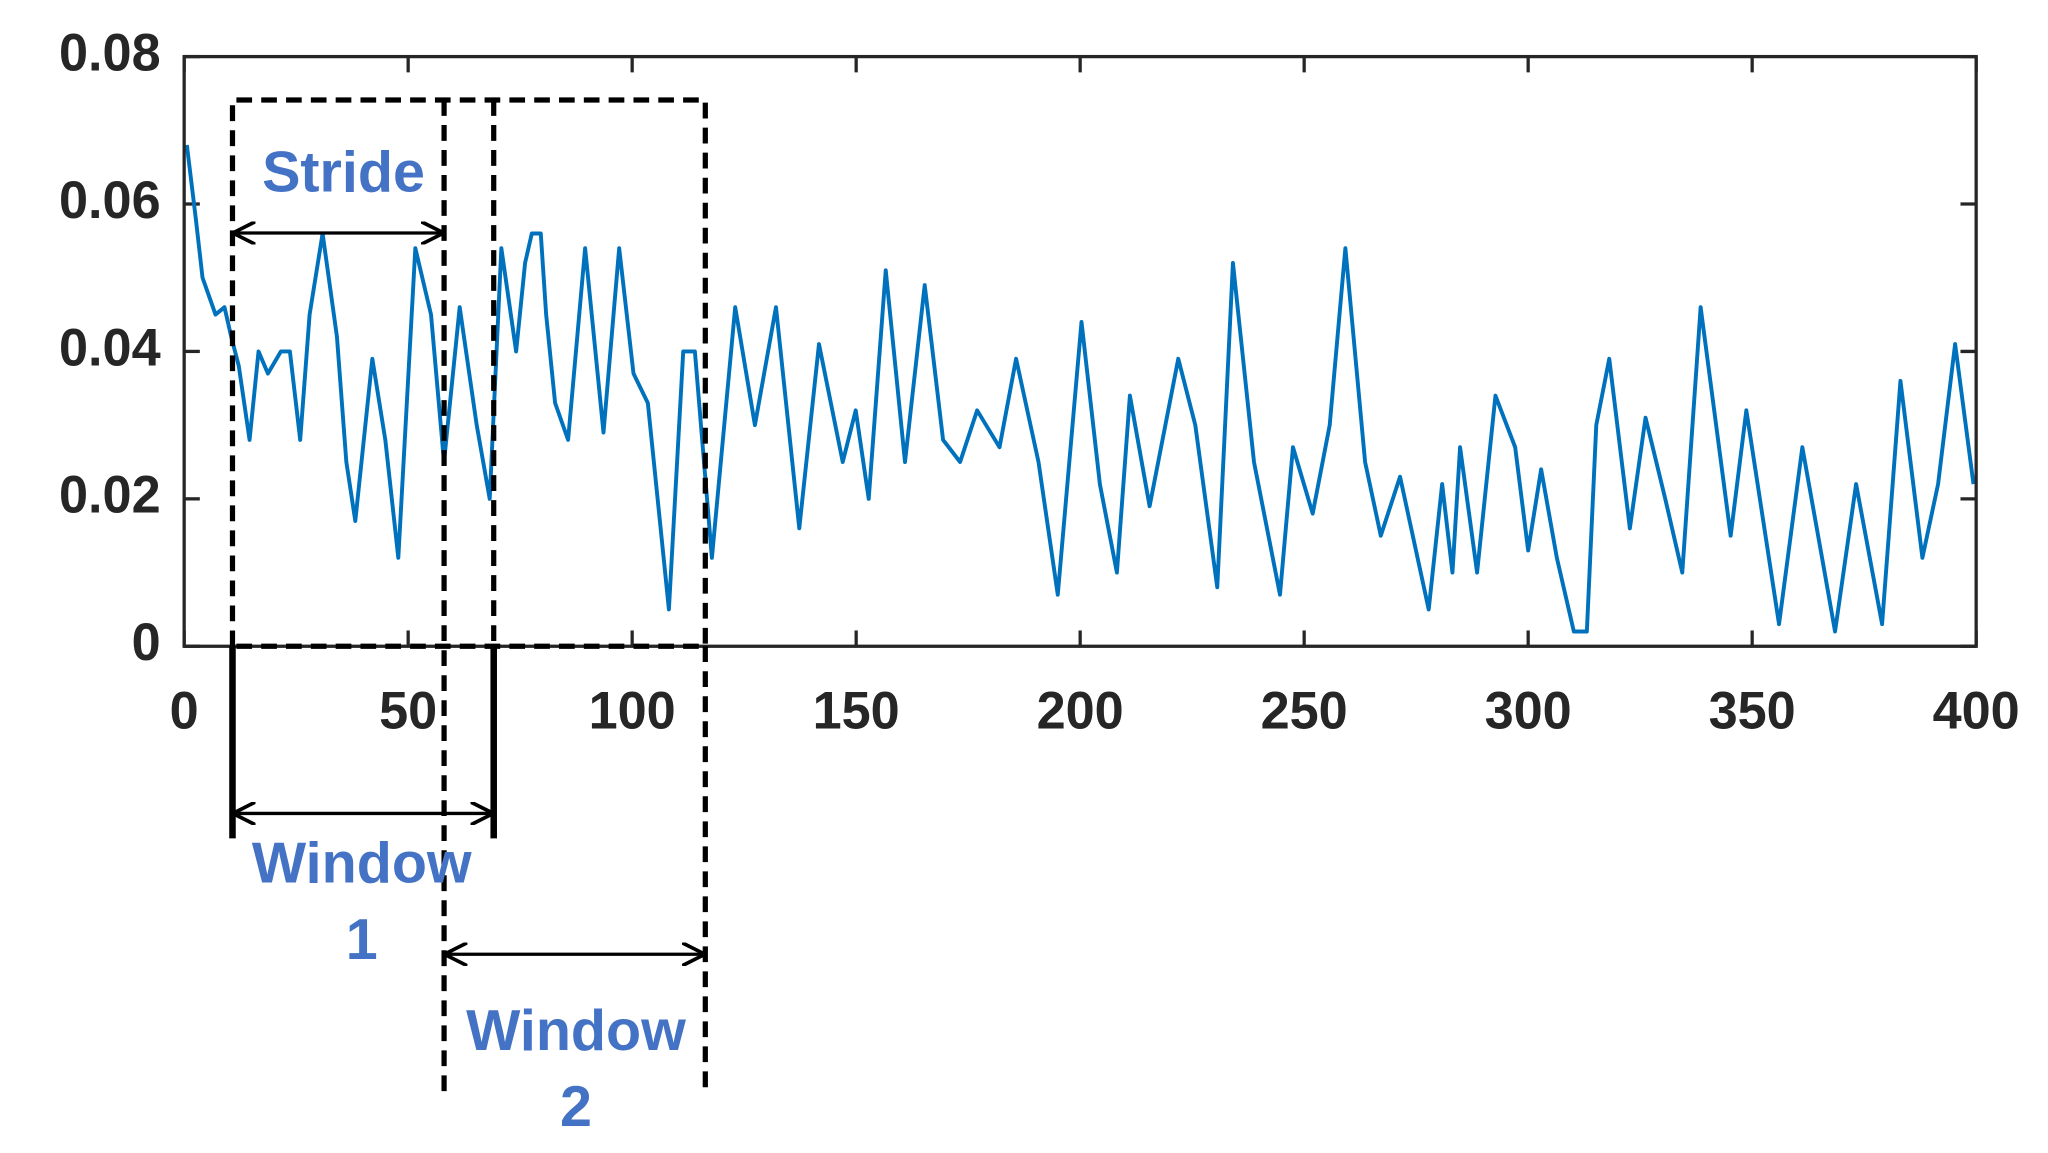  What do you see at coordinates (110, 201) in the screenshot?
I see `y-tick-label: 0.06` at bounding box center [110, 201].